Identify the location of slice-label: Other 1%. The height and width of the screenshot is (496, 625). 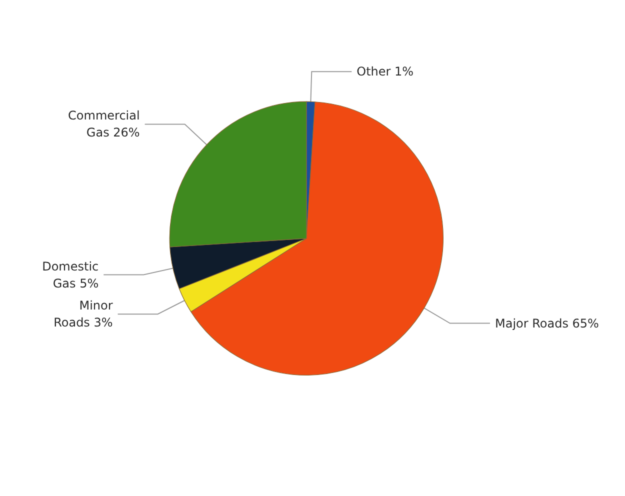
(385, 71).